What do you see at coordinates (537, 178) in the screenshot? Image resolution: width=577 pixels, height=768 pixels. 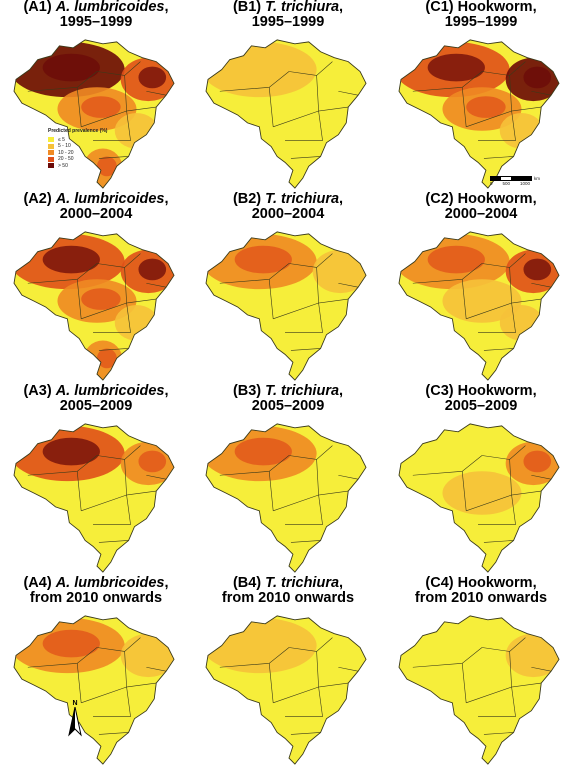 I see `scale-unit: km` at bounding box center [537, 178].